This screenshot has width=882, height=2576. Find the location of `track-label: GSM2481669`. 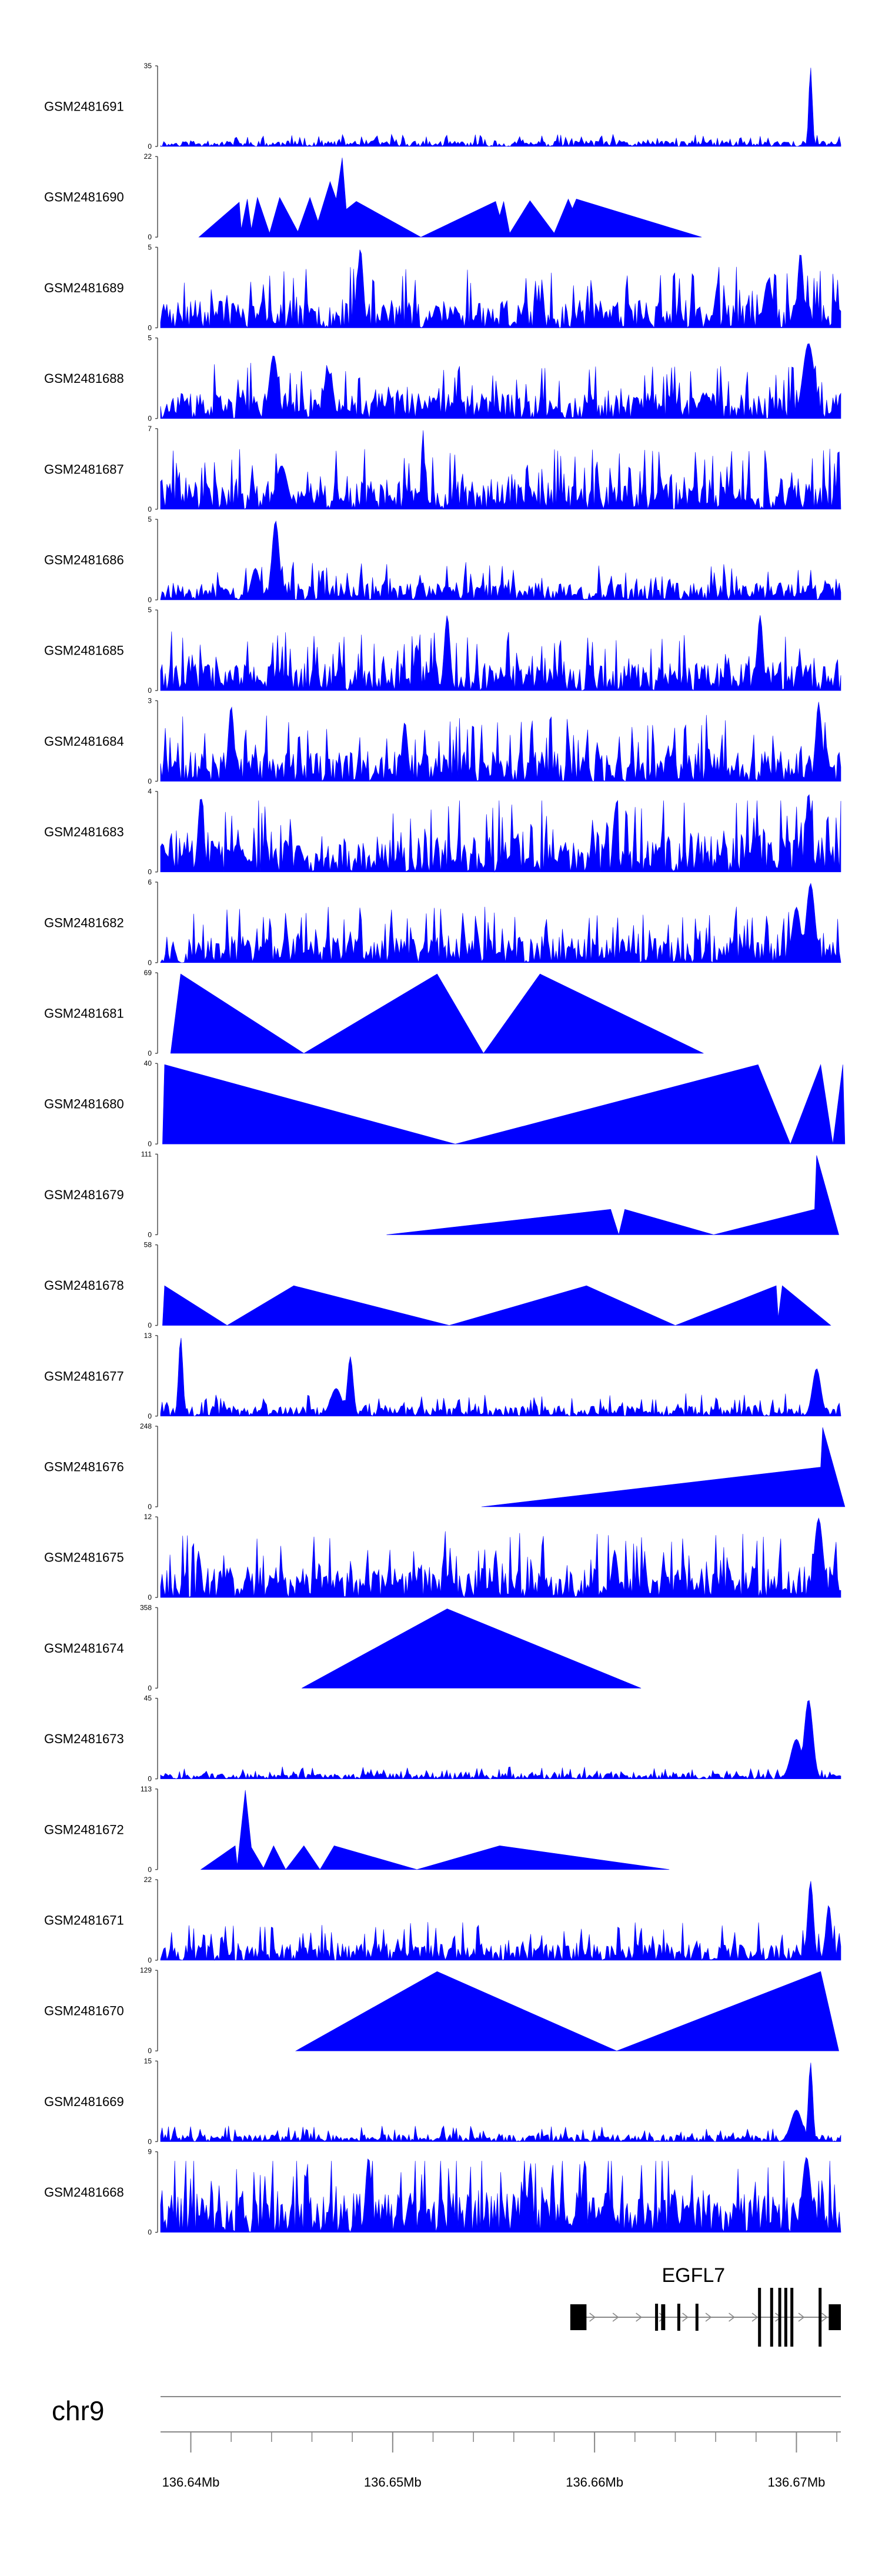

track-label: GSM2481669 is located at coordinates (84, 2101).